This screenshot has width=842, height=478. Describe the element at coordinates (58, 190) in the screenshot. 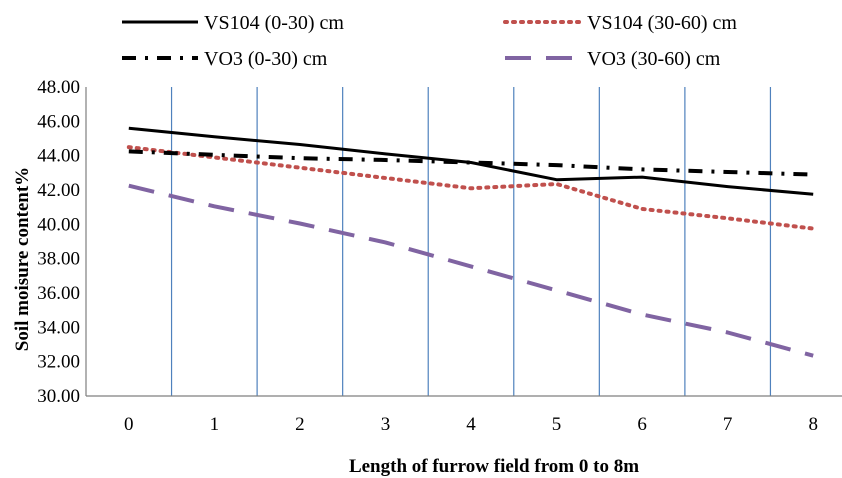

I see `y-tick-label: 42.00` at that location.